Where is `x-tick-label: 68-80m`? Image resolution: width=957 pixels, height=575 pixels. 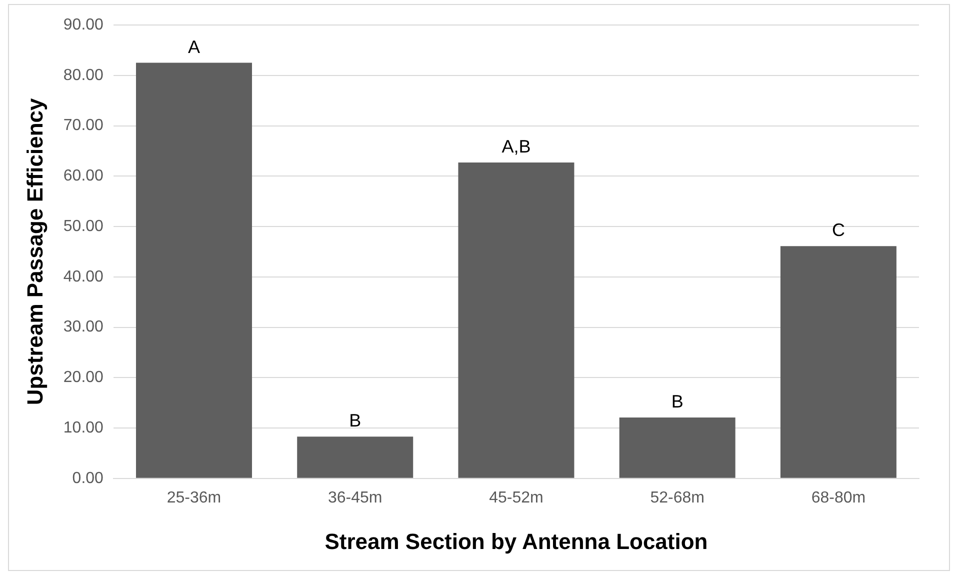 x-tick-label: 68-80m is located at coordinates (838, 497).